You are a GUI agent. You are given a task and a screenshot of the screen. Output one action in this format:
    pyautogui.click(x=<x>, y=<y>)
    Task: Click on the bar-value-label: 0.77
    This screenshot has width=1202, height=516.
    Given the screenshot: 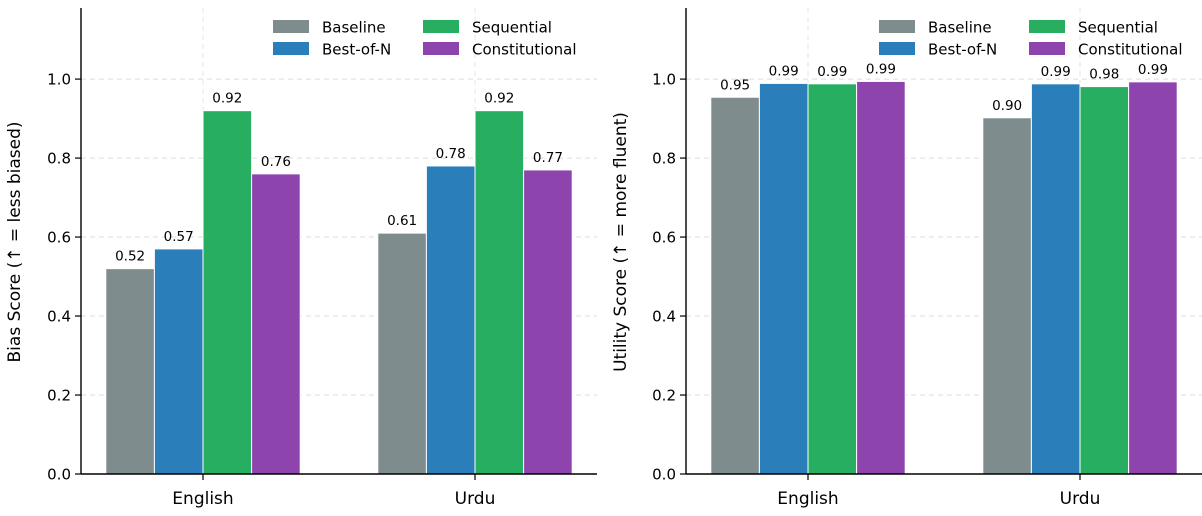 What is the action you would take?
    pyautogui.click(x=548, y=158)
    